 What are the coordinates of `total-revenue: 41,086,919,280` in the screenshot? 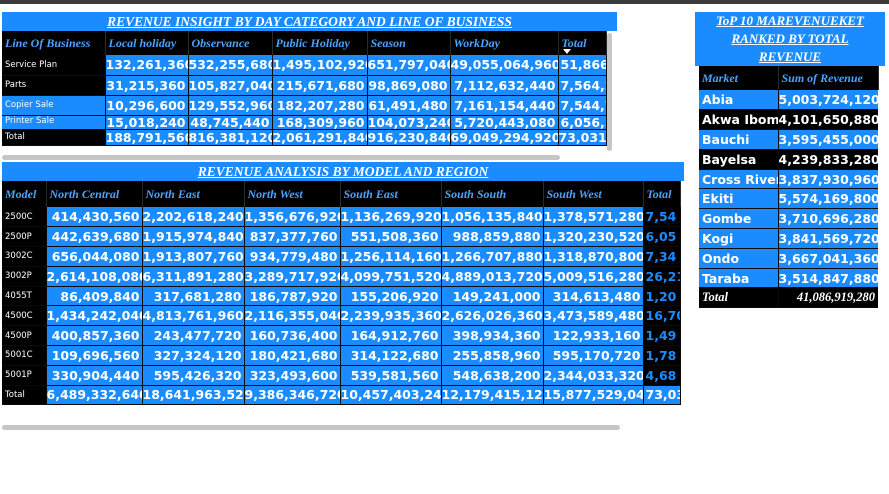 It's located at (827, 298).